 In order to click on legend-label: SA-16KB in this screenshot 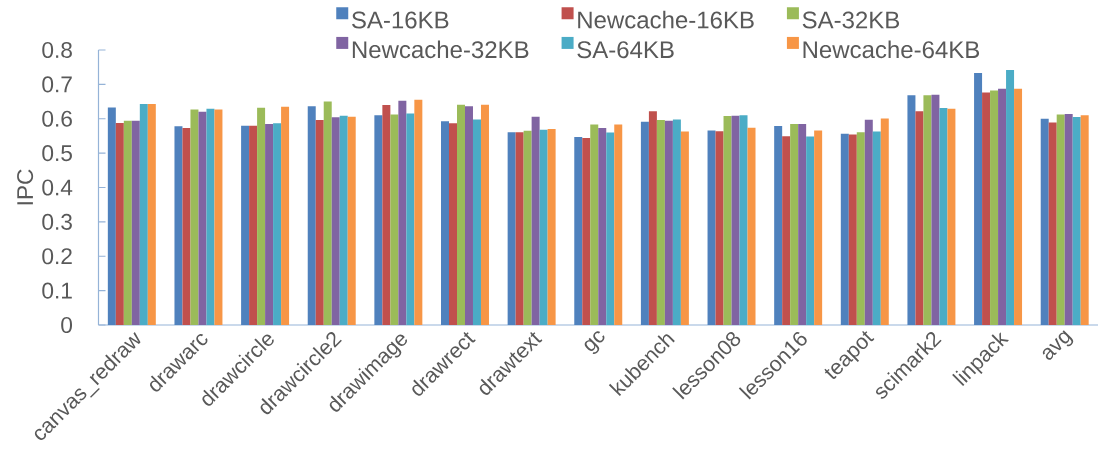, I will do `click(400, 20)`.